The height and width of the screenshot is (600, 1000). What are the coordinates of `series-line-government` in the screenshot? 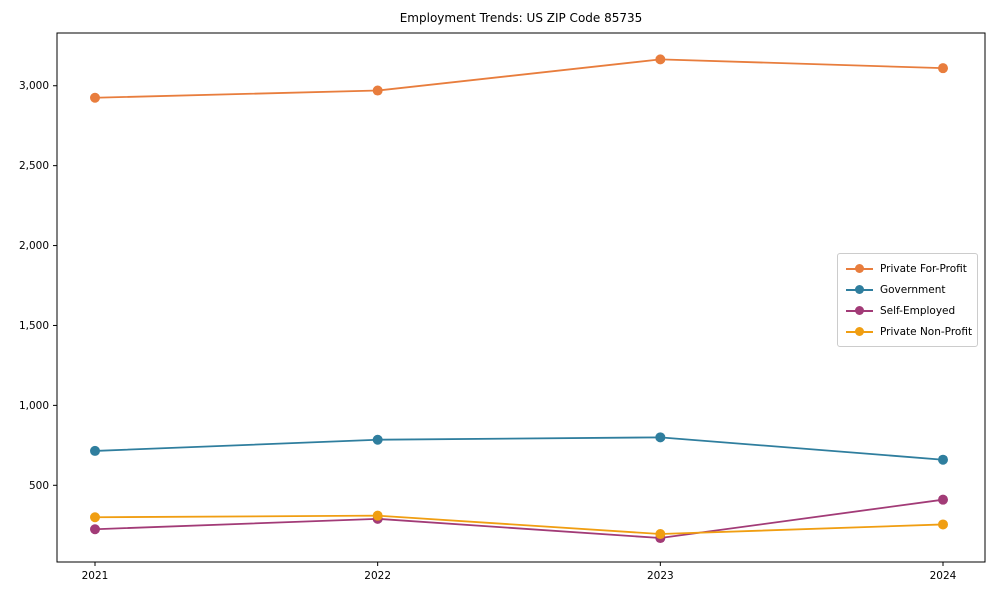 It's located at (519, 448).